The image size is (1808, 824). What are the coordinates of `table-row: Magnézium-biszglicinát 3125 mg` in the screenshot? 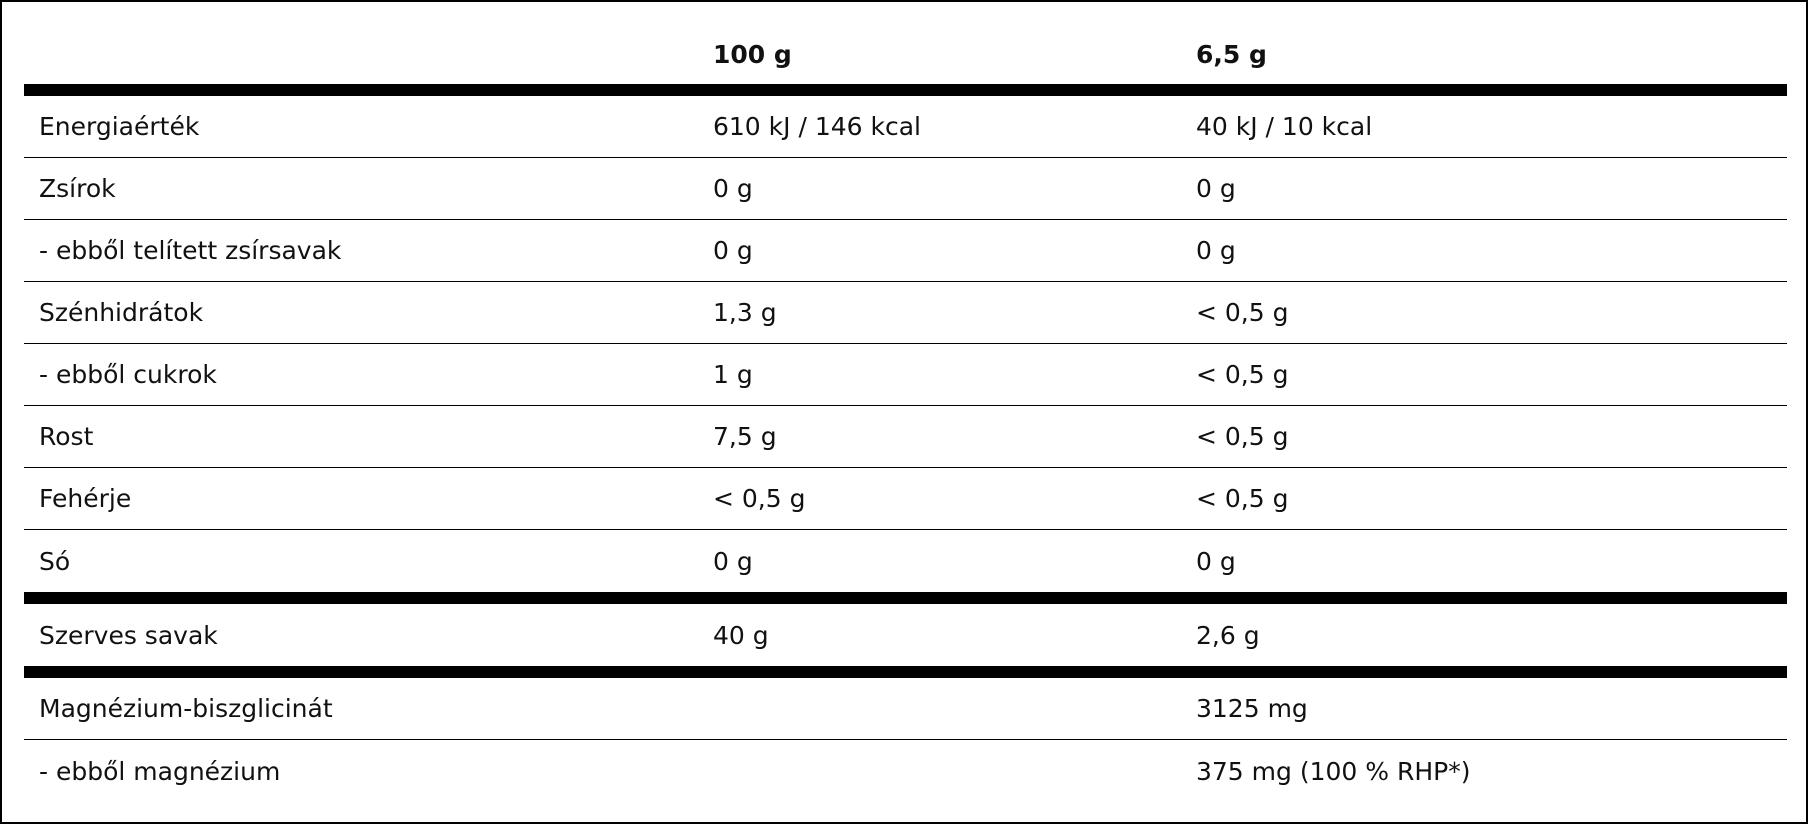 It's located at (905, 709).